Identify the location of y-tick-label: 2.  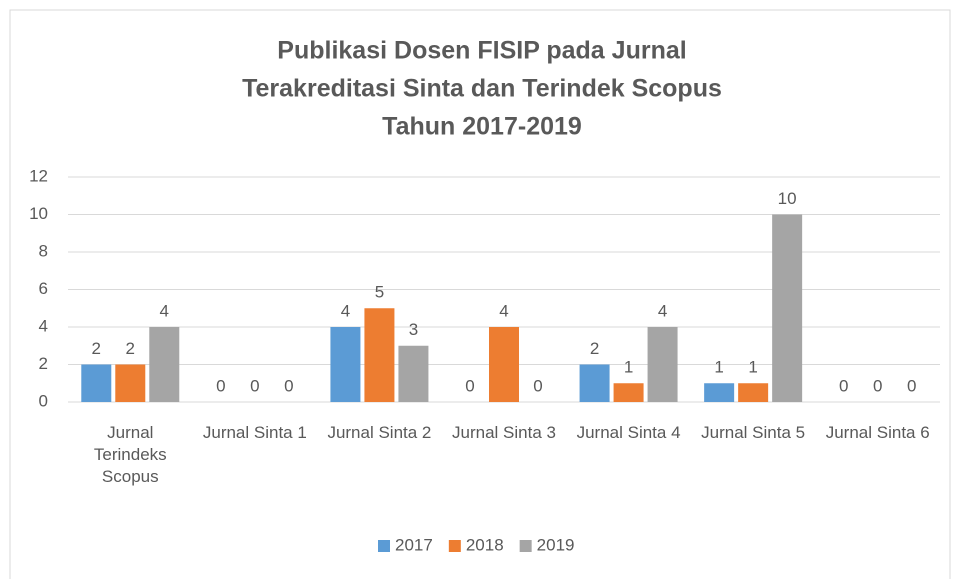
(43, 363).